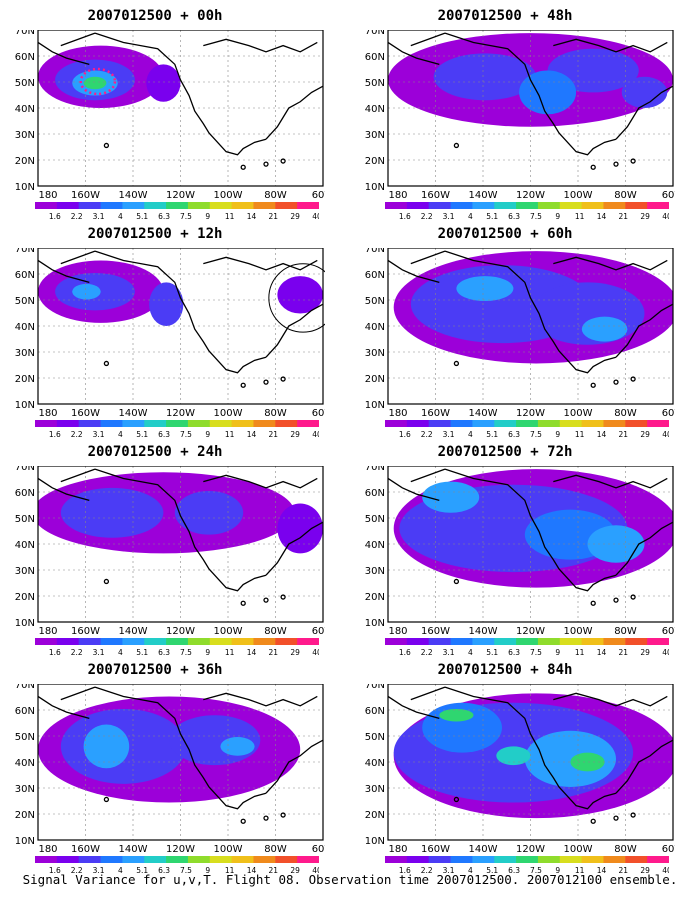 The height and width of the screenshot is (900, 700). What do you see at coordinates (25, 161) in the screenshot?
I see `lat-tick-label: 20N` at bounding box center [25, 161].